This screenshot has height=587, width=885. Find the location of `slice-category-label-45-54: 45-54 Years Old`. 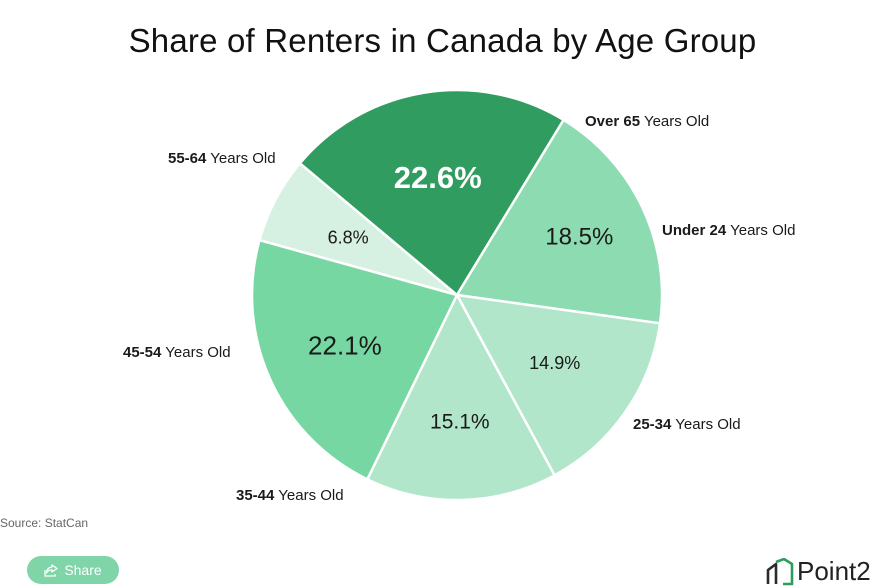

slice-category-label-45-54: 45-54 Years Old is located at coordinates (177, 352).